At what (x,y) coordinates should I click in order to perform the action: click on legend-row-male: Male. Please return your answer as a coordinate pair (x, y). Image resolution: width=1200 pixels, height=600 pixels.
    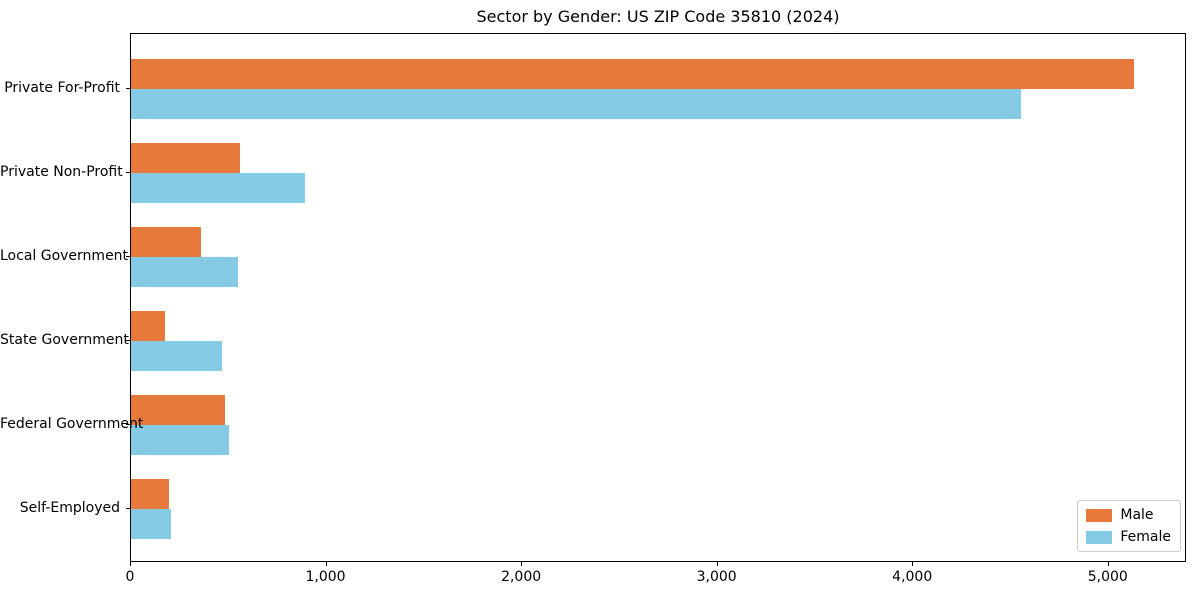
    Looking at the image, I should click on (1128, 515).